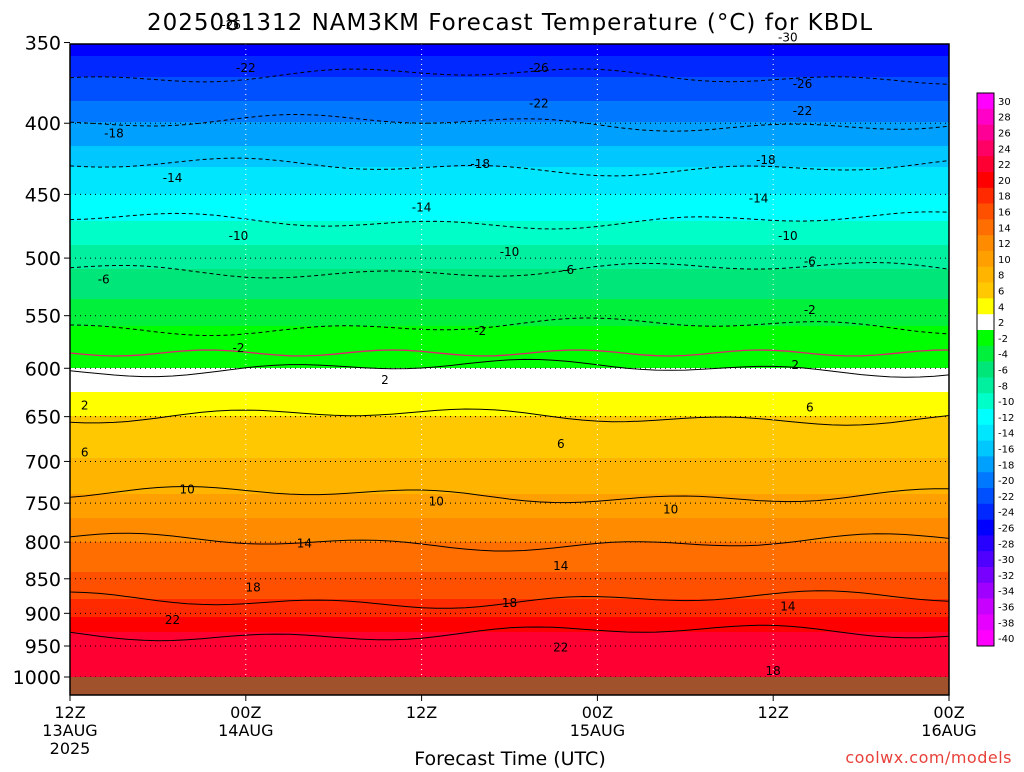 This screenshot has height=772, width=1024. Describe the element at coordinates (172, 620) in the screenshot. I see `contour-label: 22` at that location.